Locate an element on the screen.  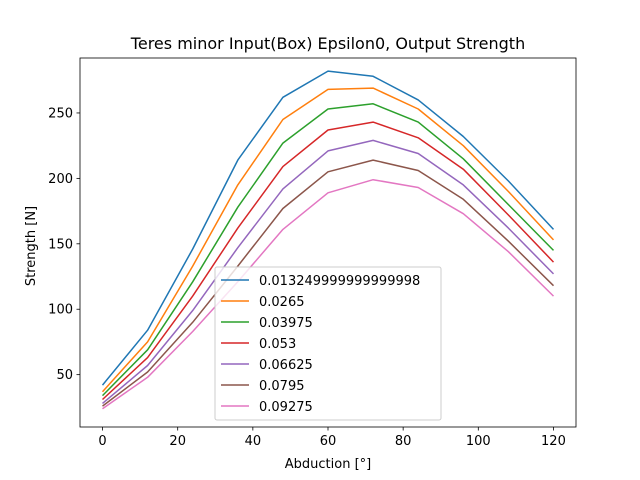
legend-label-2: 0.0265 is located at coordinates (282, 302).